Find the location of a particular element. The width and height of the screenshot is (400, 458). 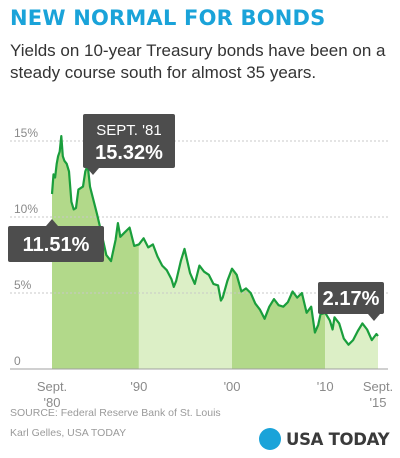

y-tick-label: 0 is located at coordinates (17, 361).